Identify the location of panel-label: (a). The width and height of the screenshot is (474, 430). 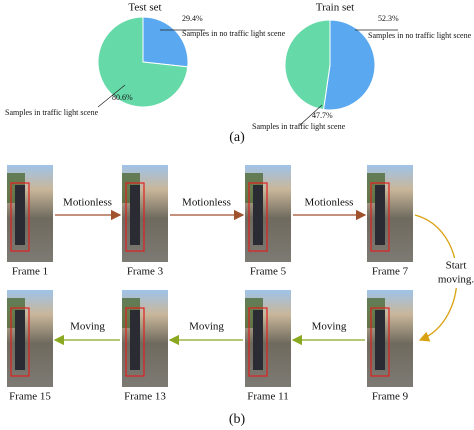
(237, 137).